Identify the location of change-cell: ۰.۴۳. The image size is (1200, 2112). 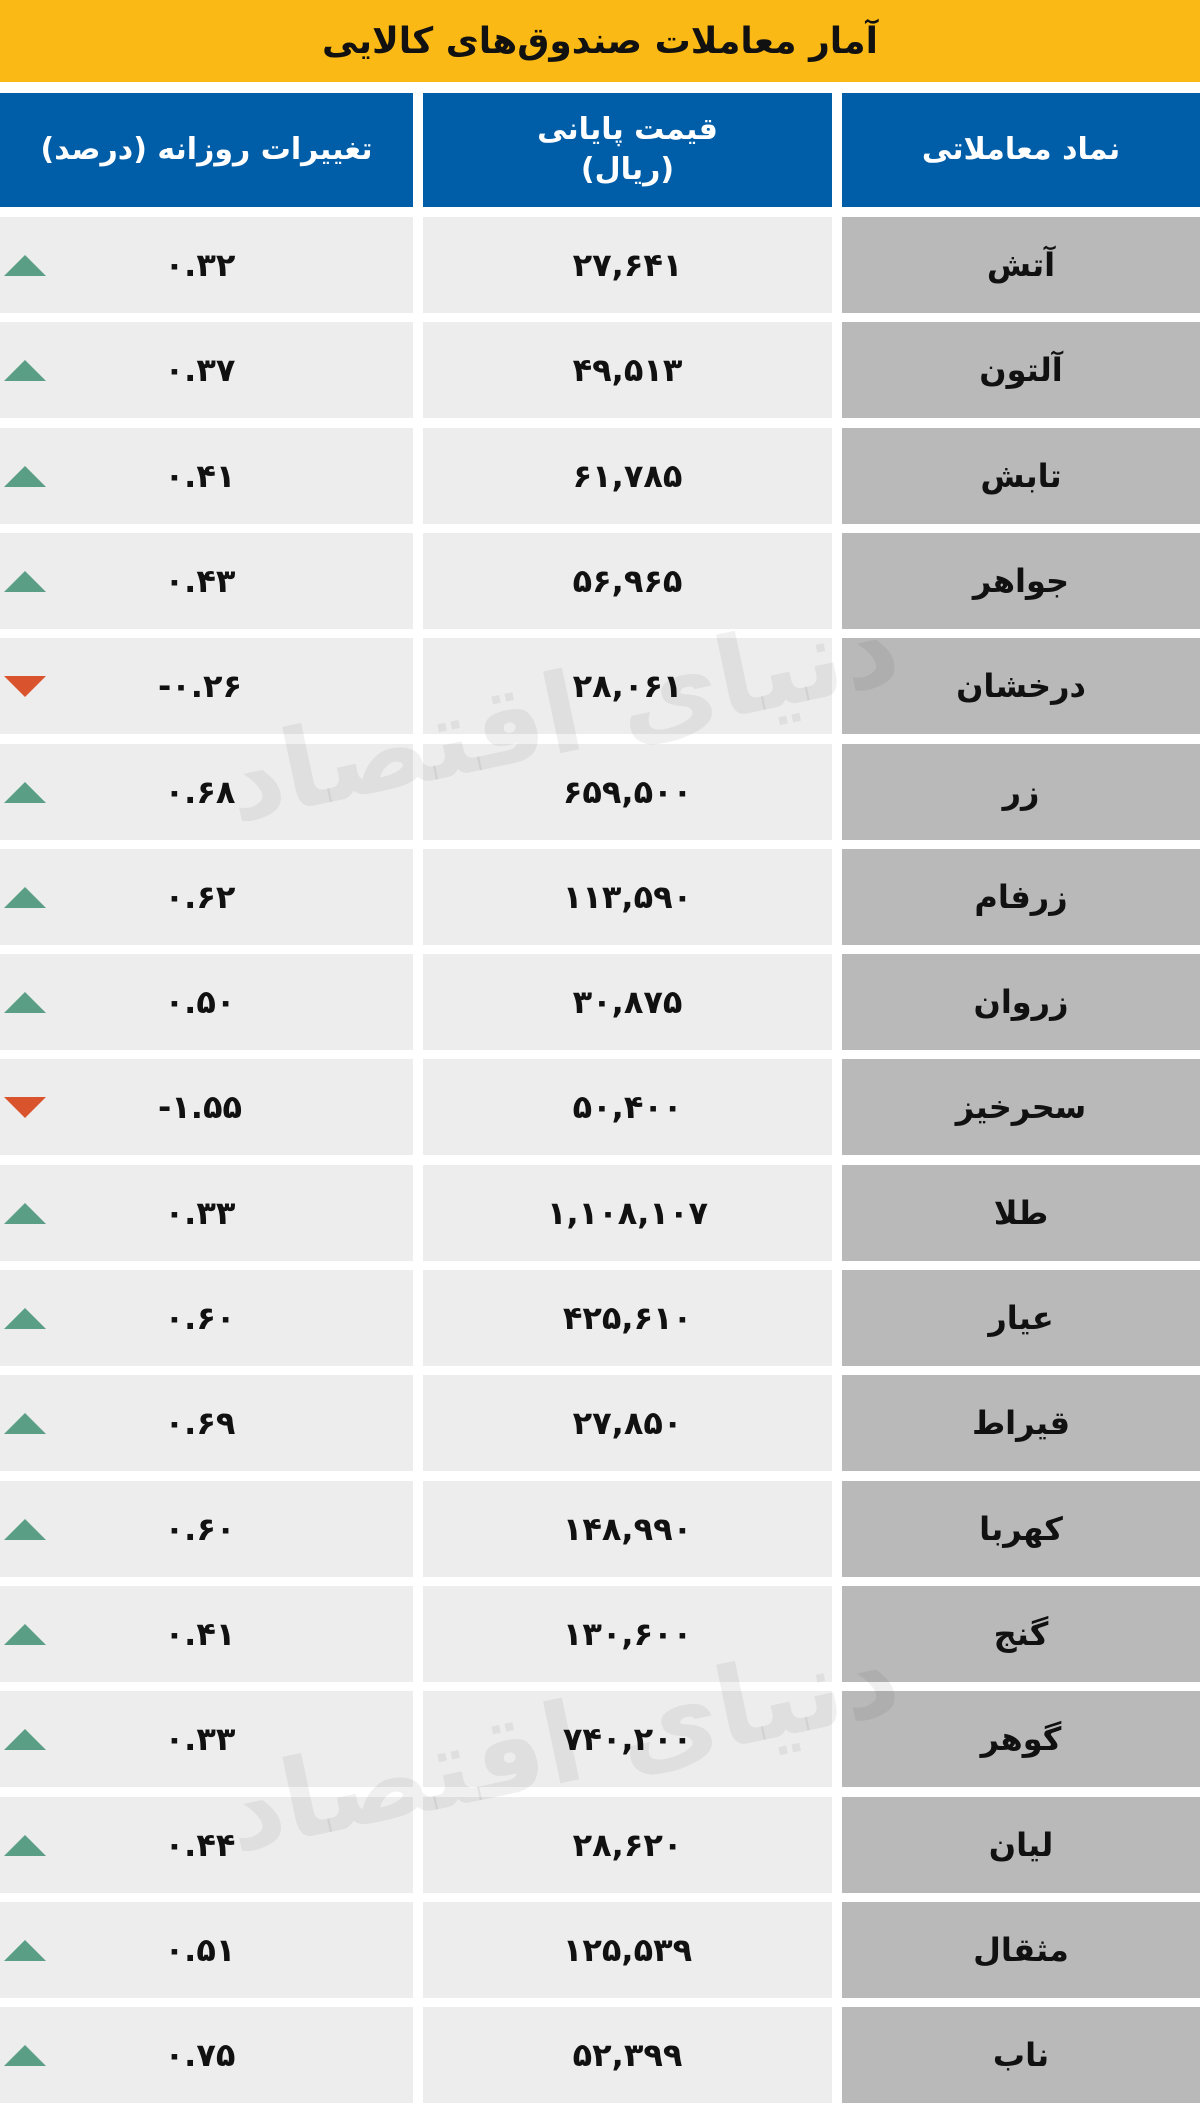
(206, 580).